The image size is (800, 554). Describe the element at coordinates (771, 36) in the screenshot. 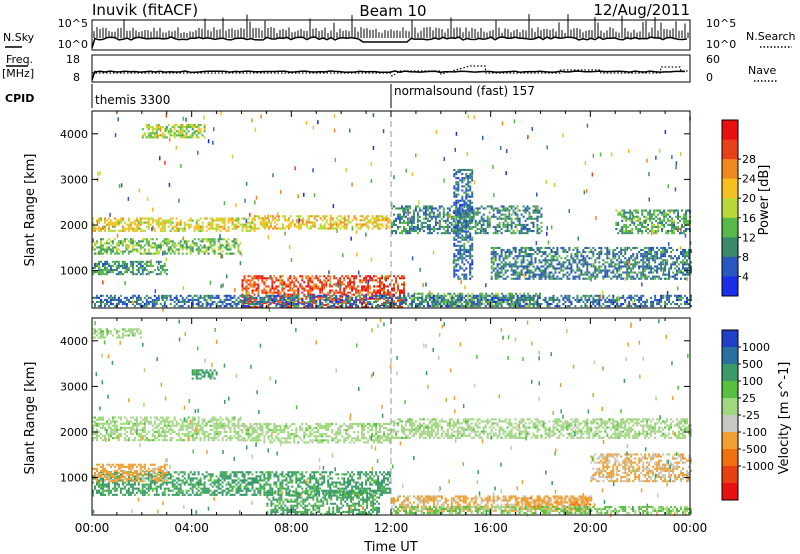

I see `nsearch-label: N.Search` at that location.